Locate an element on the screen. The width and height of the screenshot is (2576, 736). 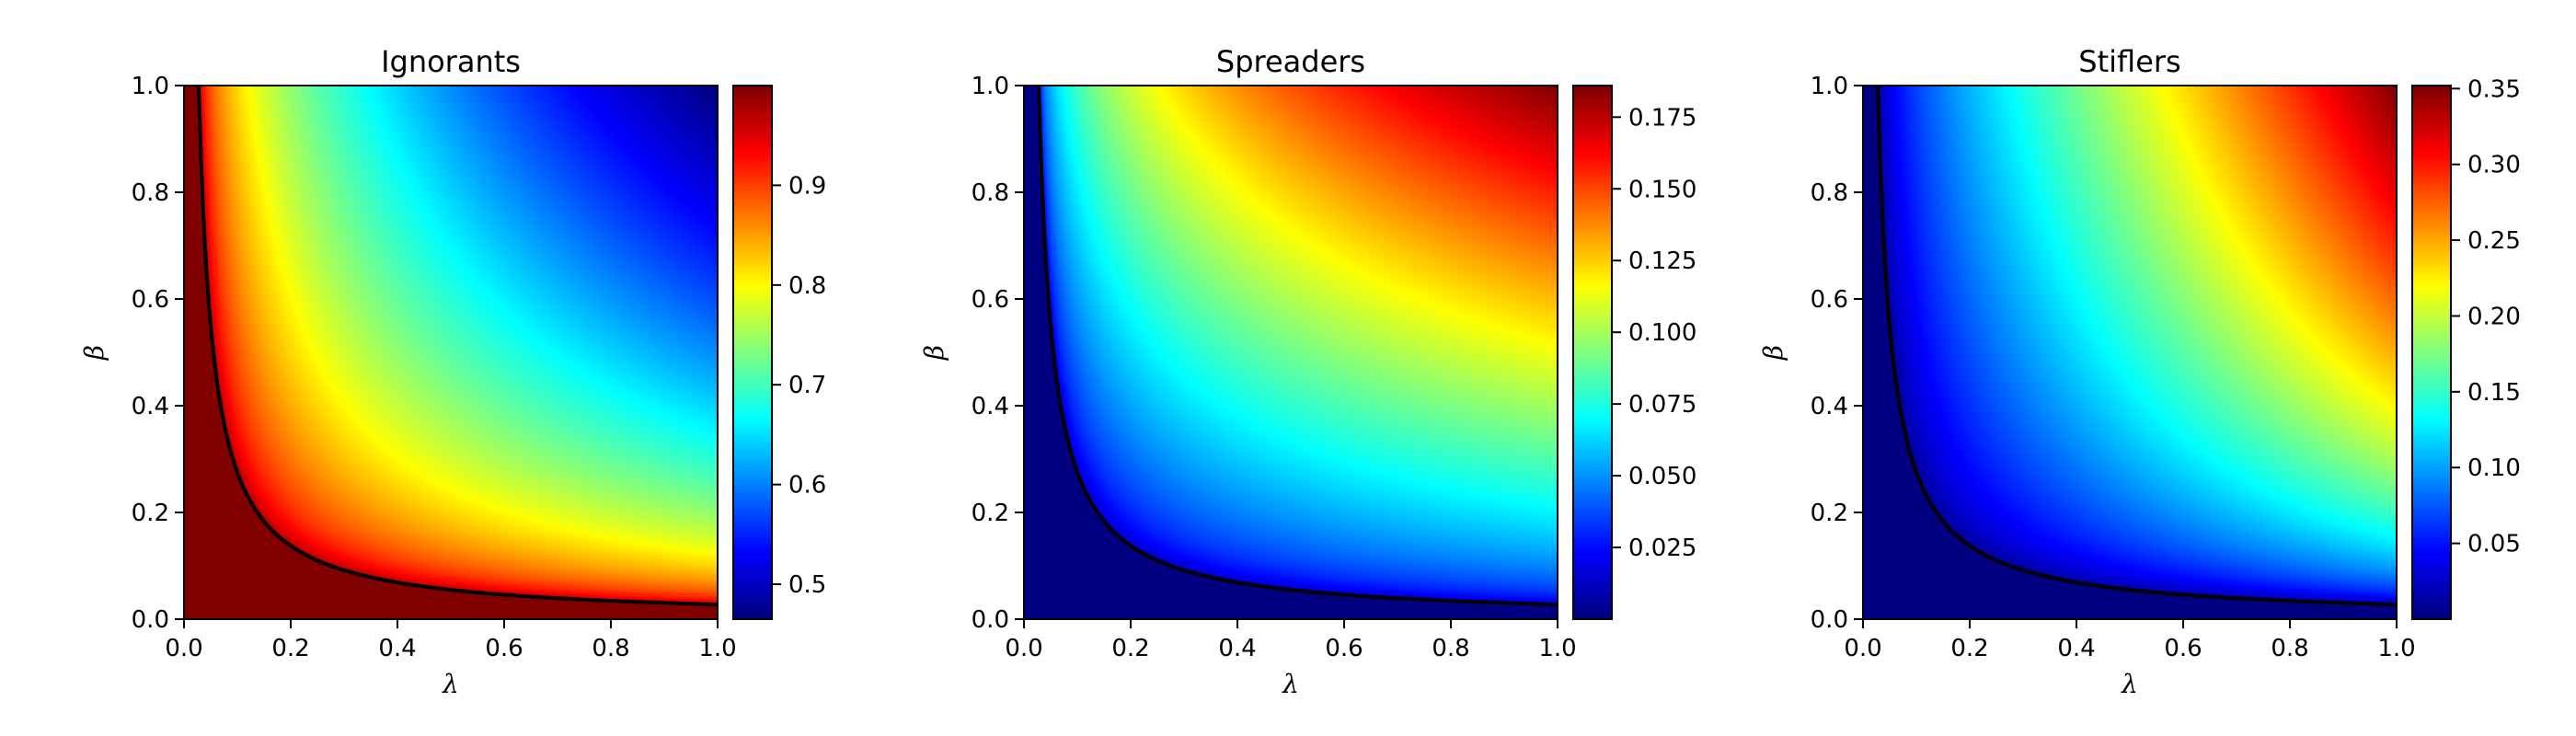
colorbar: 0.05 0.10 0.15 0.20 0.25 0.30 0.35 is located at coordinates (2466, 347).